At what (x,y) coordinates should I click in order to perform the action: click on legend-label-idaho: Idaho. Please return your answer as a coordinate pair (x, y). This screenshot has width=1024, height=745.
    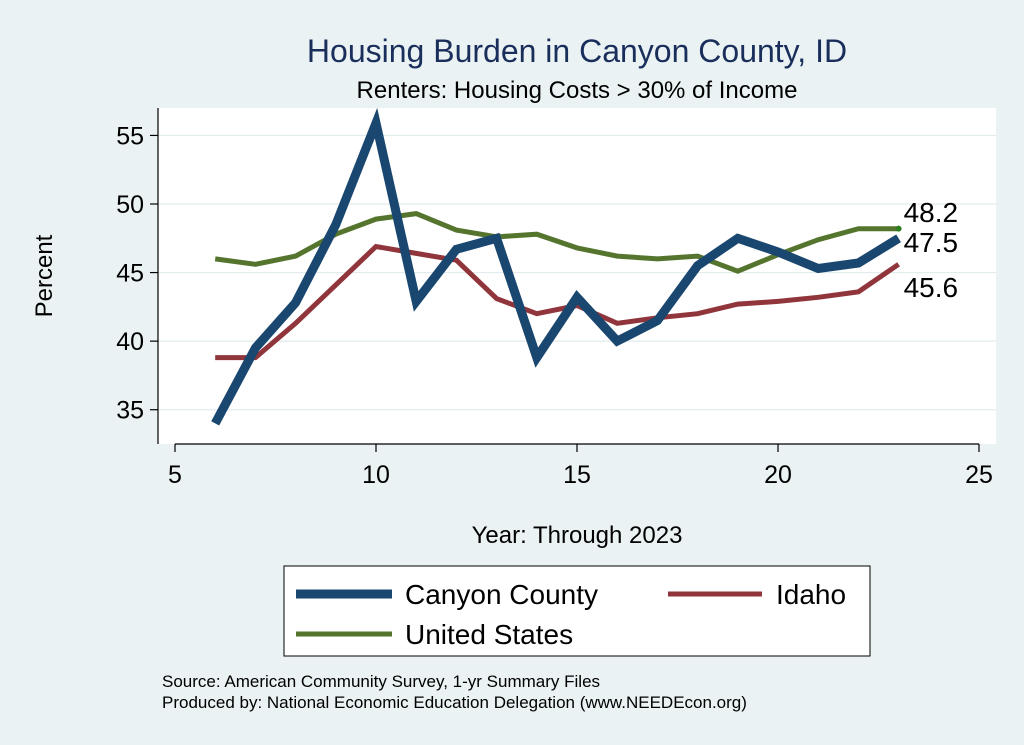
    Looking at the image, I should click on (811, 594).